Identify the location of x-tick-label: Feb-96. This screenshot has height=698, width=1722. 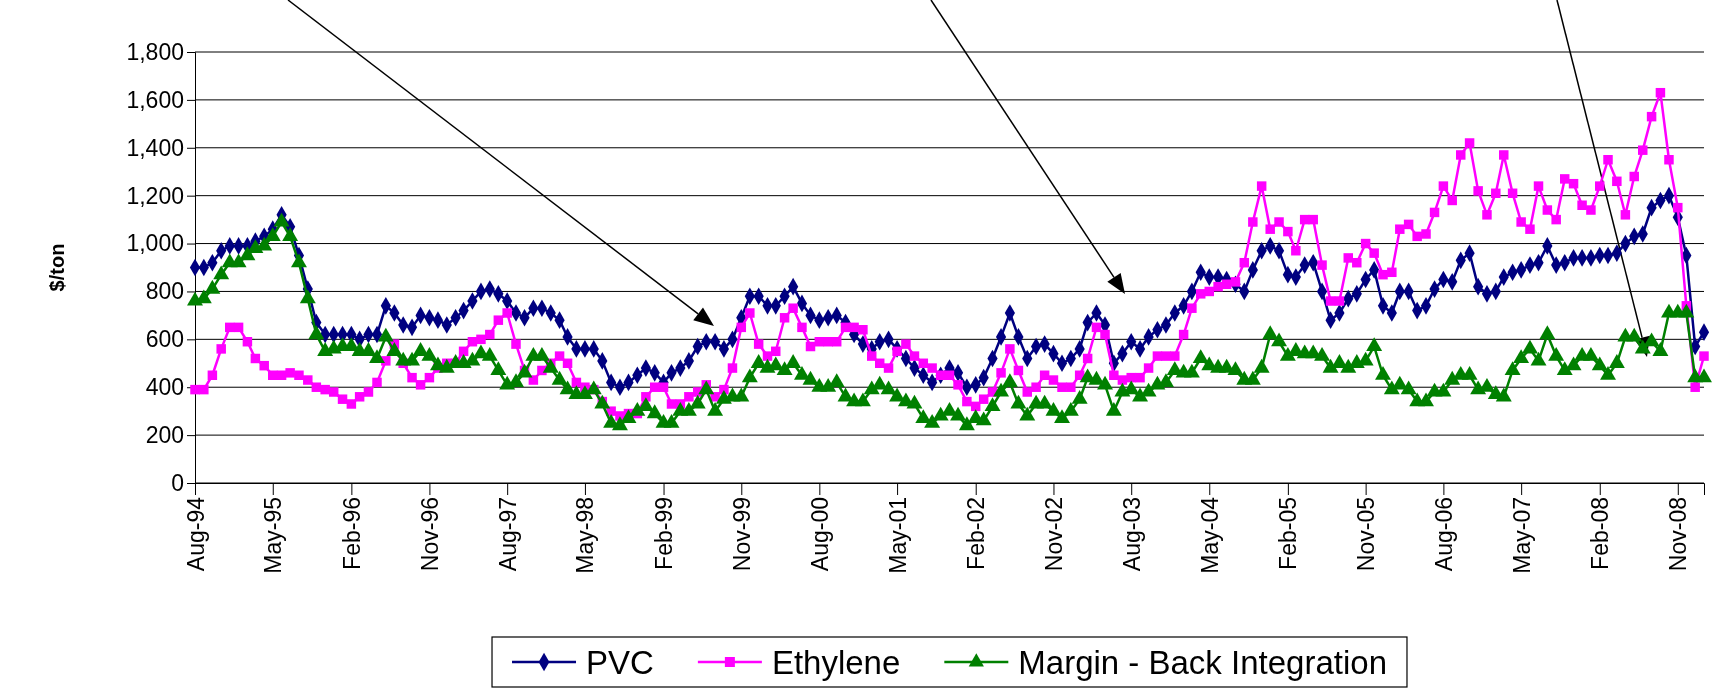
(351, 533).